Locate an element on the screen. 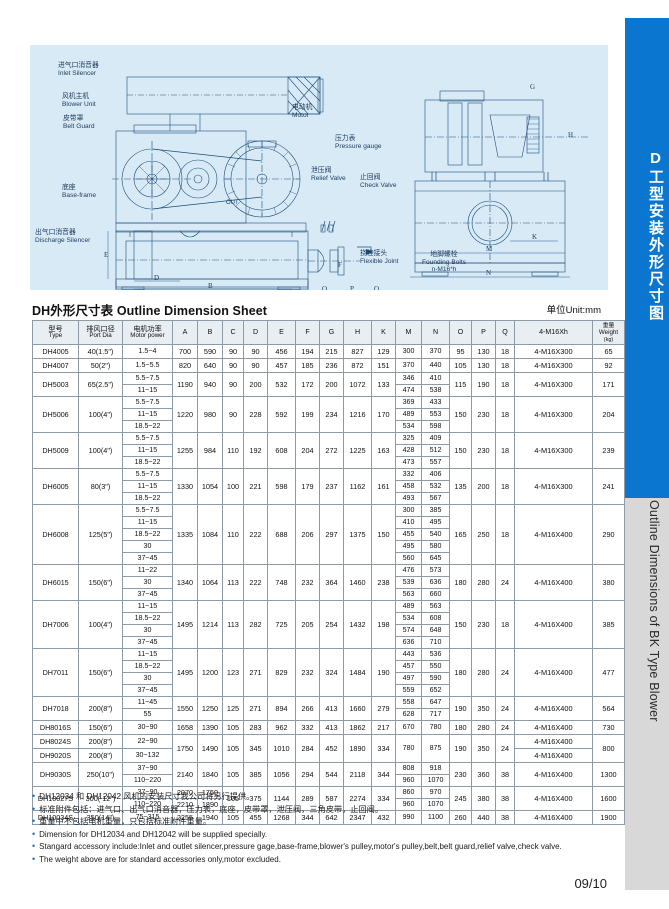 The width and height of the screenshot is (669, 909). cell-H: 2118 is located at coordinates (357, 774).